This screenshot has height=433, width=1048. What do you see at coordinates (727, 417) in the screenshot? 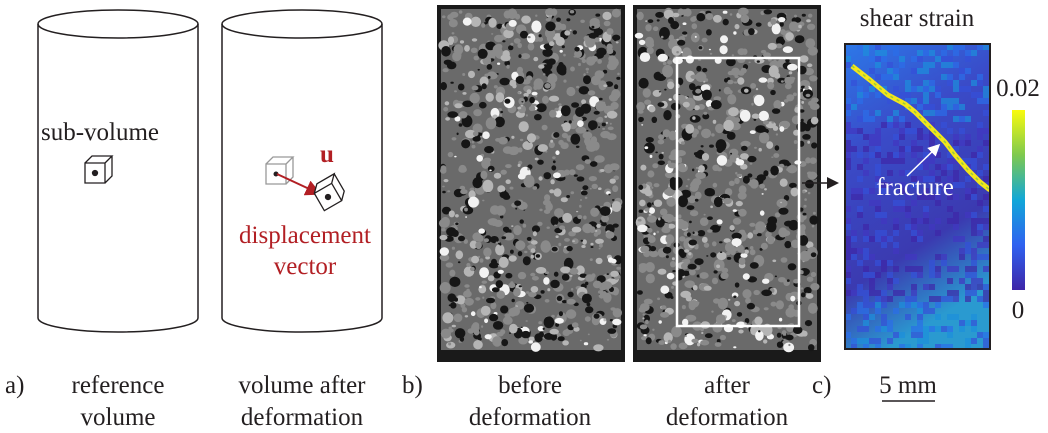
I see `caption: deformation` at bounding box center [727, 417].